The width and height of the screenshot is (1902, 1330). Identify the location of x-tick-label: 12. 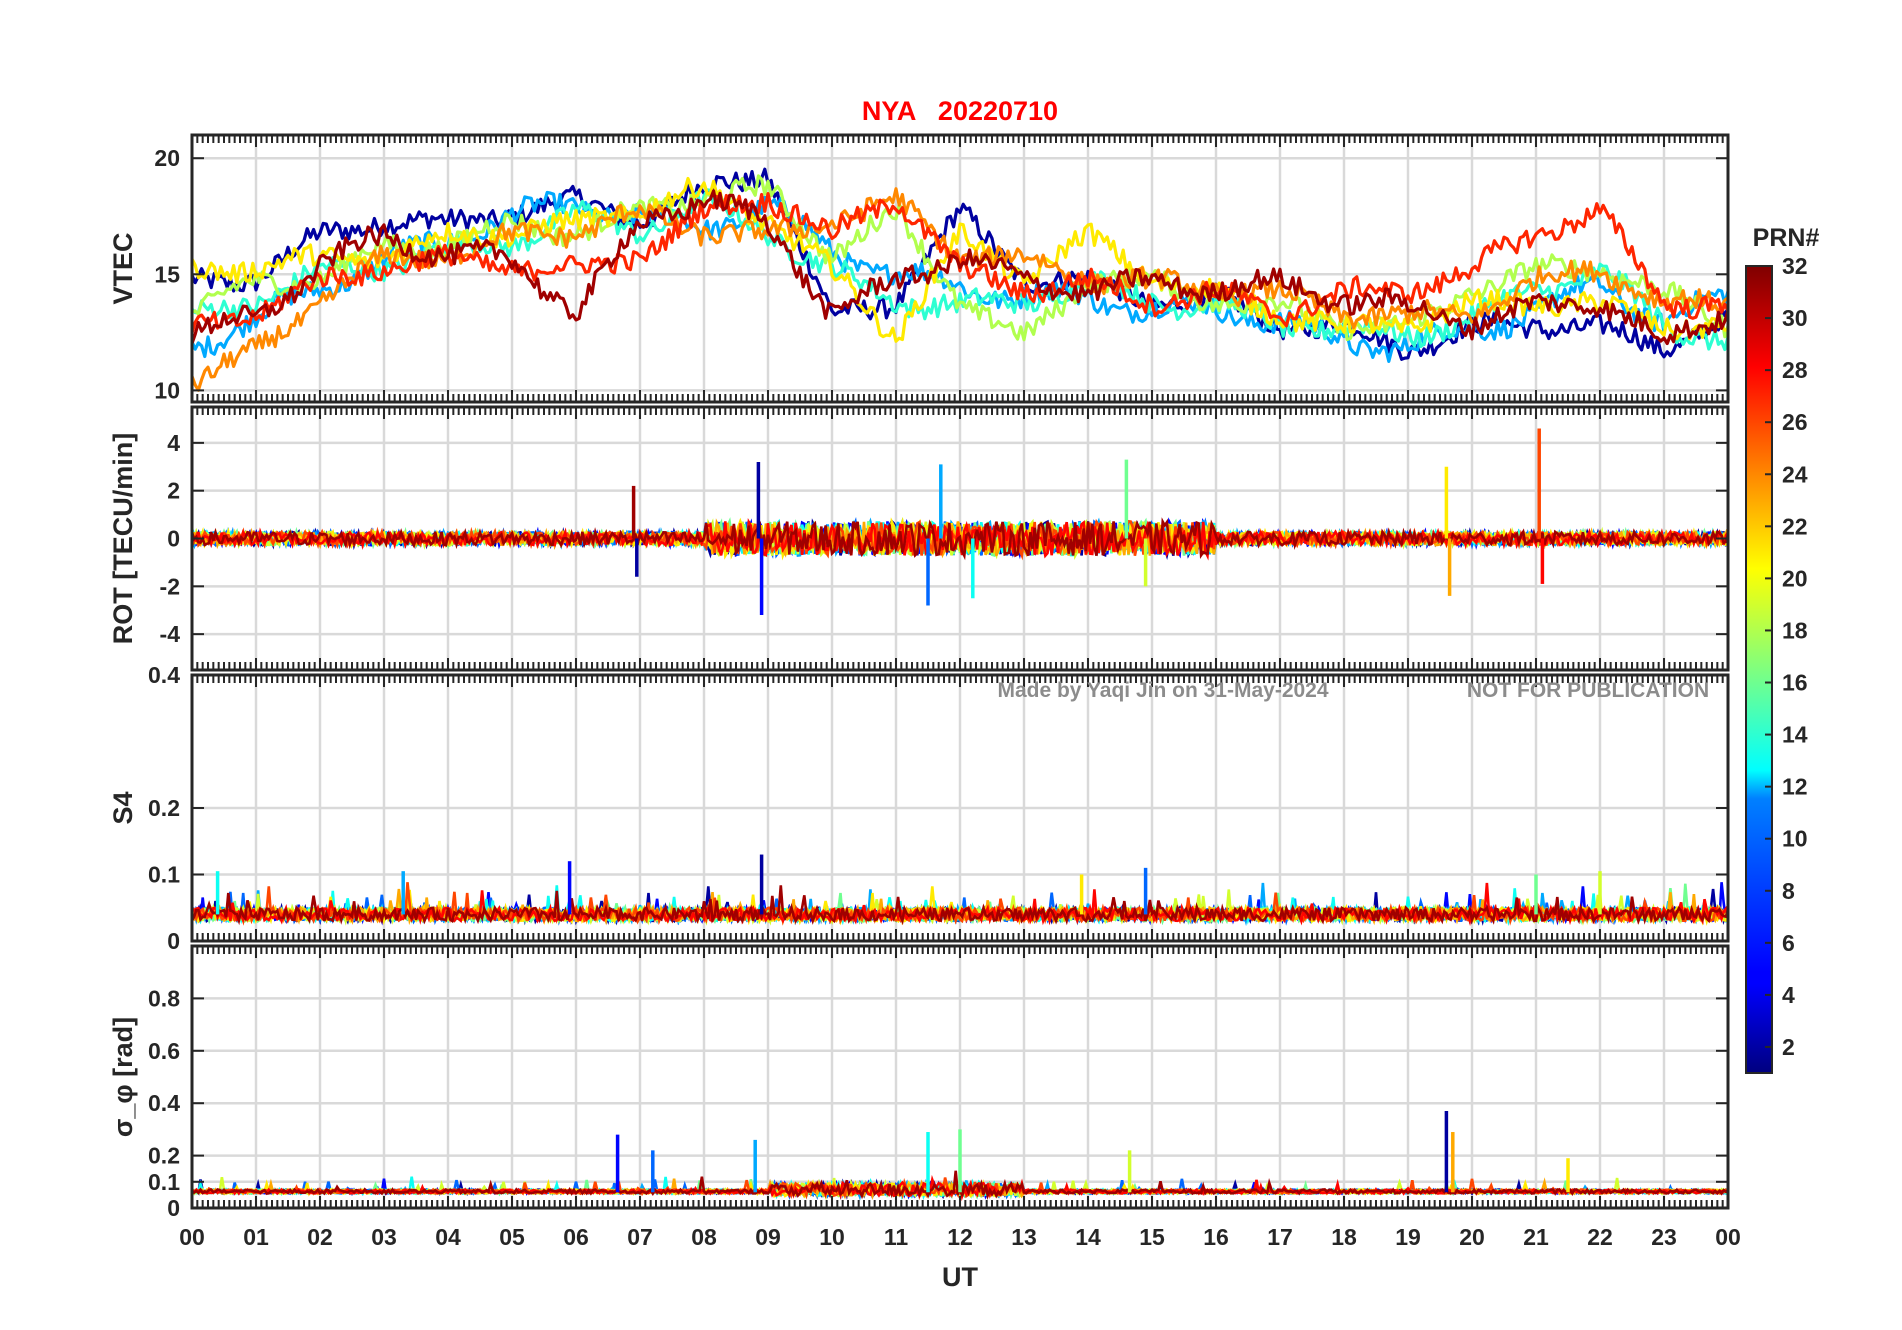
(960, 1237).